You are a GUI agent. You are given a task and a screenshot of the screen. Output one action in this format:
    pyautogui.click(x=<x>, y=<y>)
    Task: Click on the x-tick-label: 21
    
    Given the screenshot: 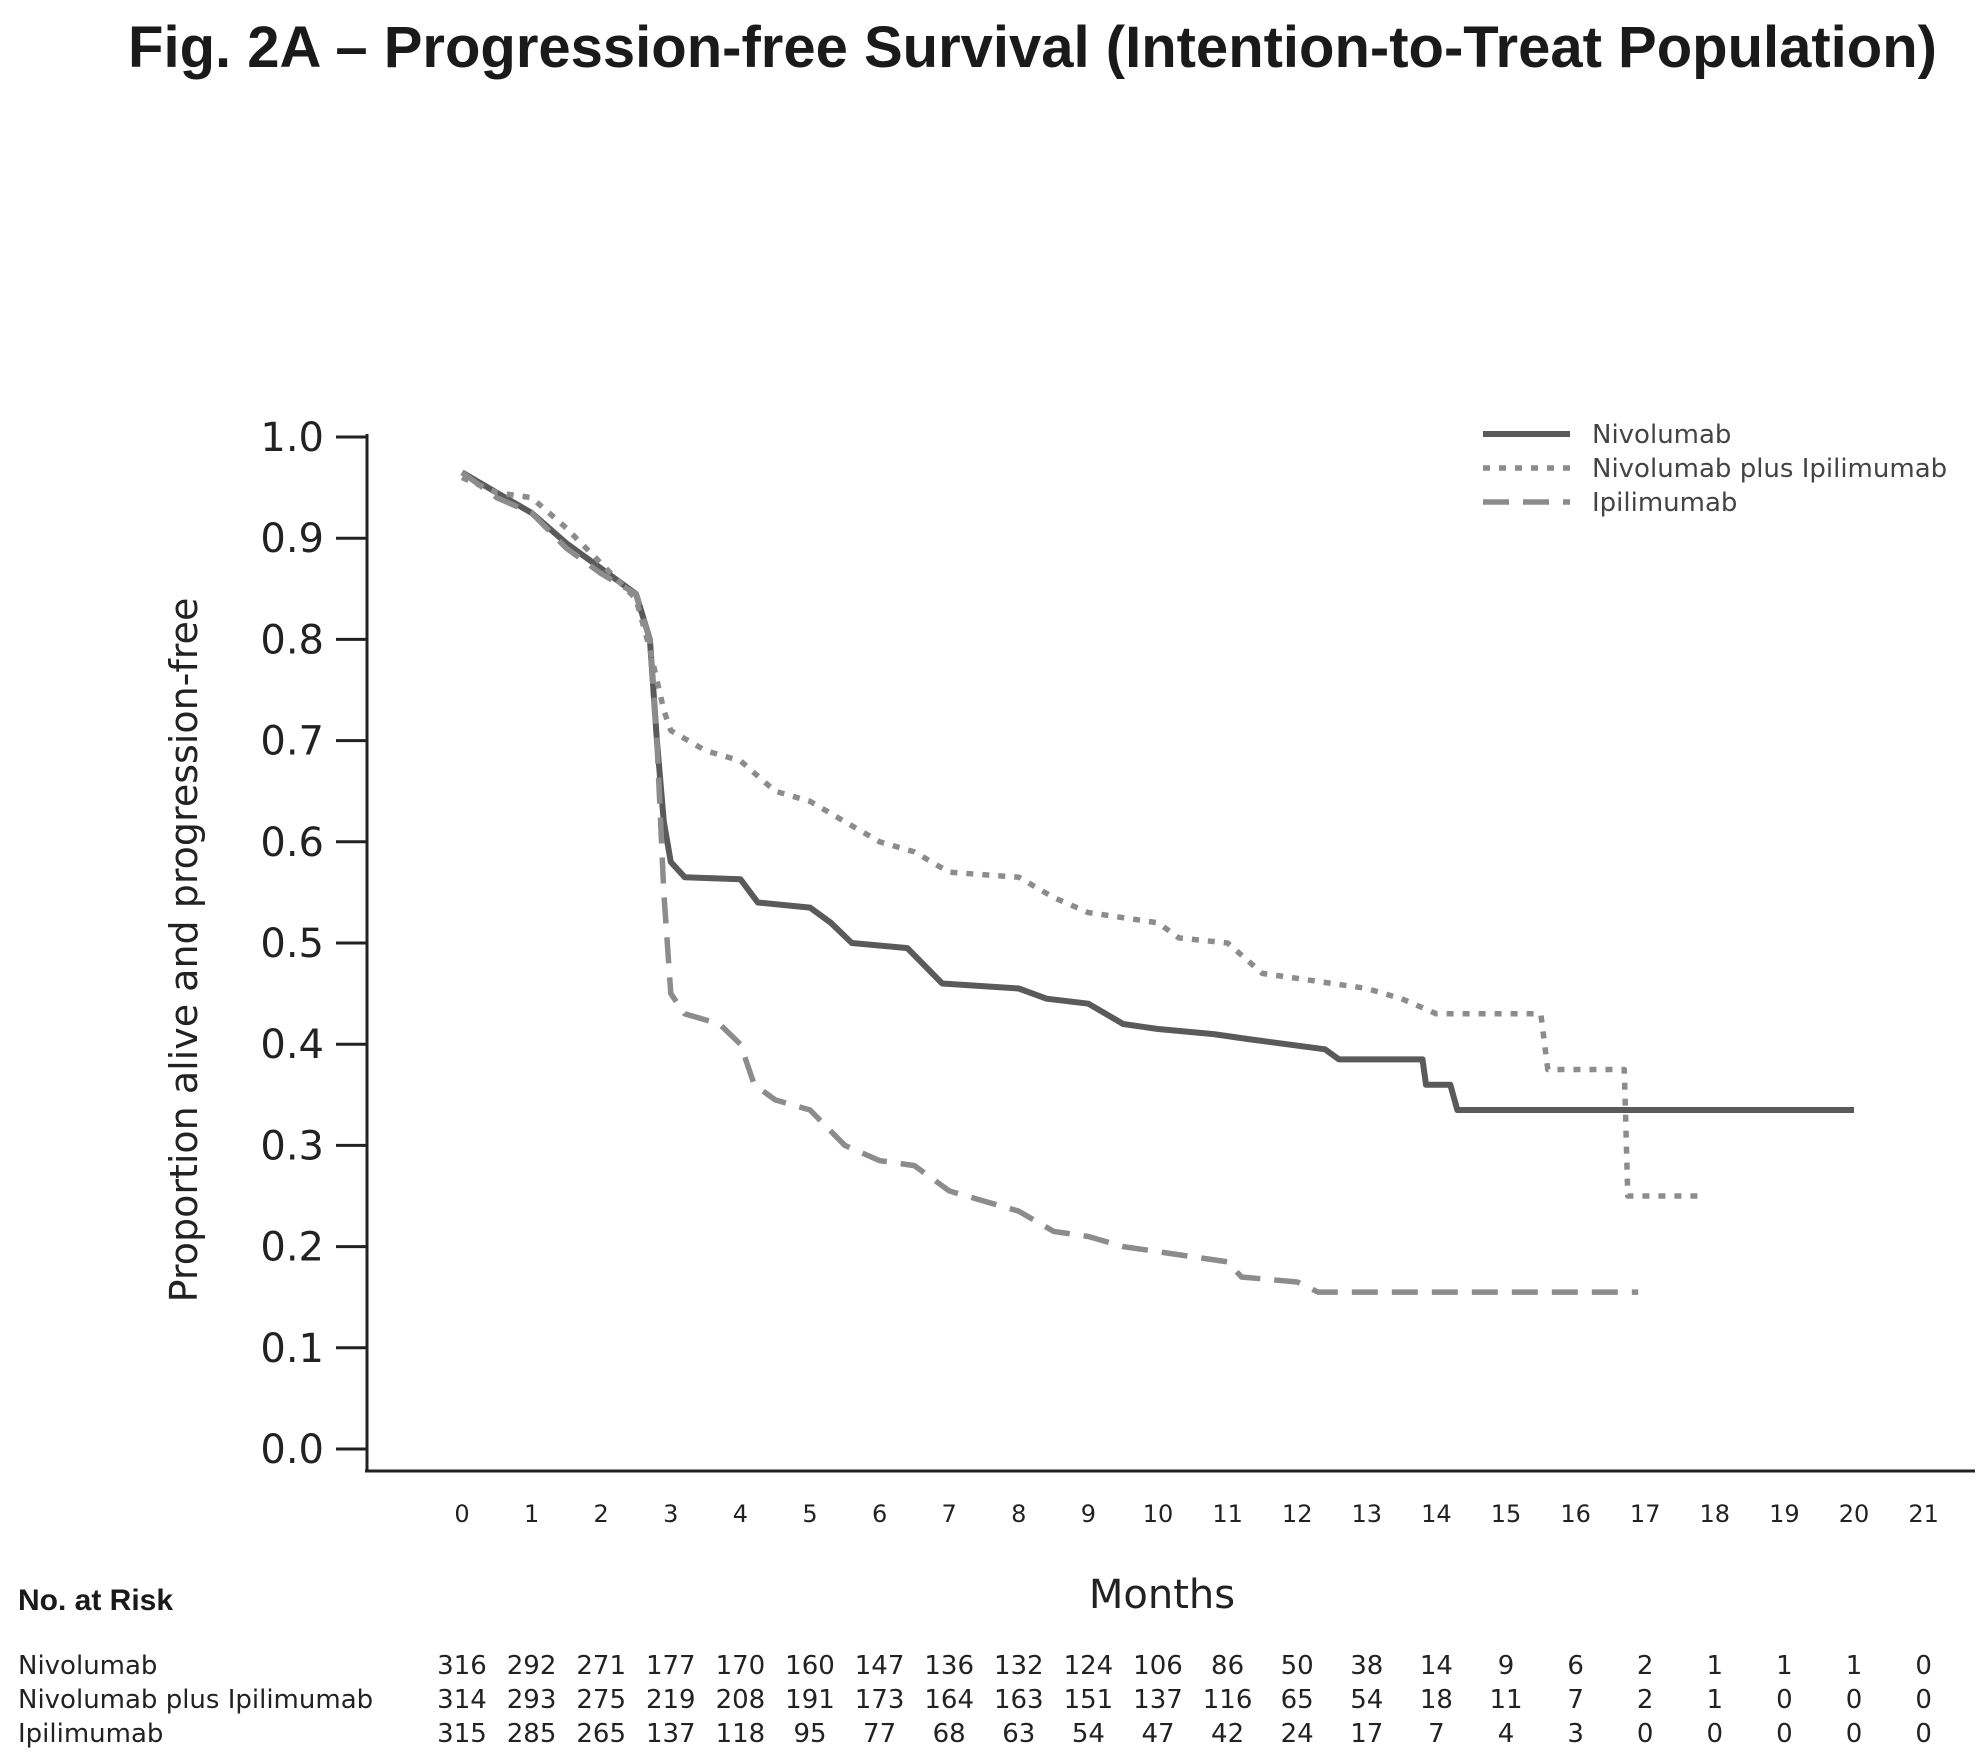 What is the action you would take?
    pyautogui.click(x=1923, y=1514)
    